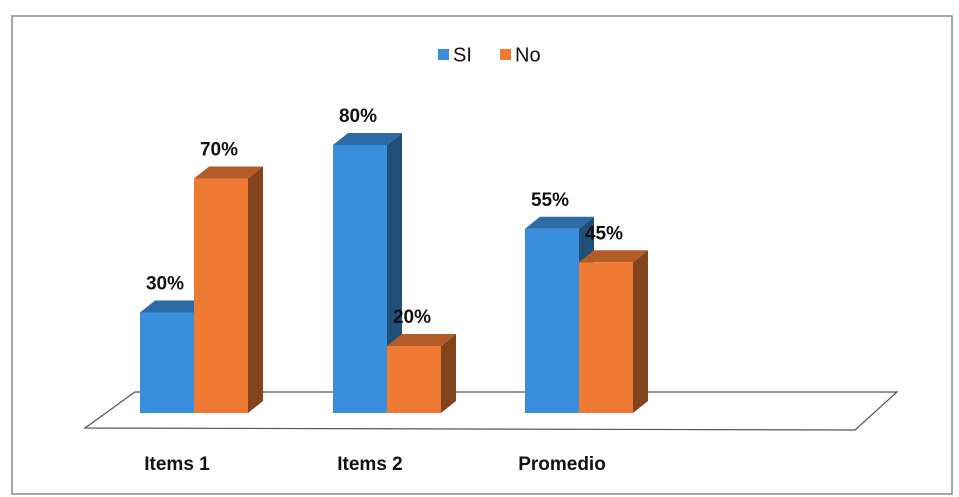 The height and width of the screenshot is (497, 959). I want to click on x-tick-label: Promedio, so click(562, 464).